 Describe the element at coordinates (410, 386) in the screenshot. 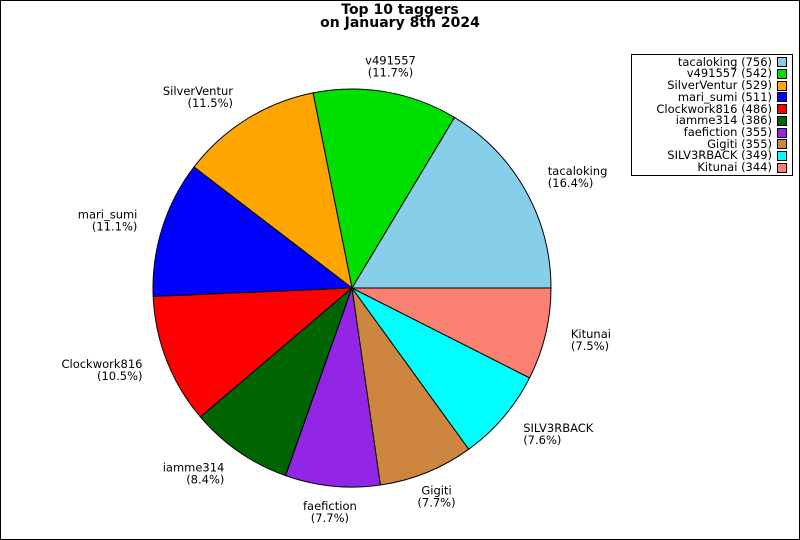

I see `pie-slice-Gigiti` at that location.